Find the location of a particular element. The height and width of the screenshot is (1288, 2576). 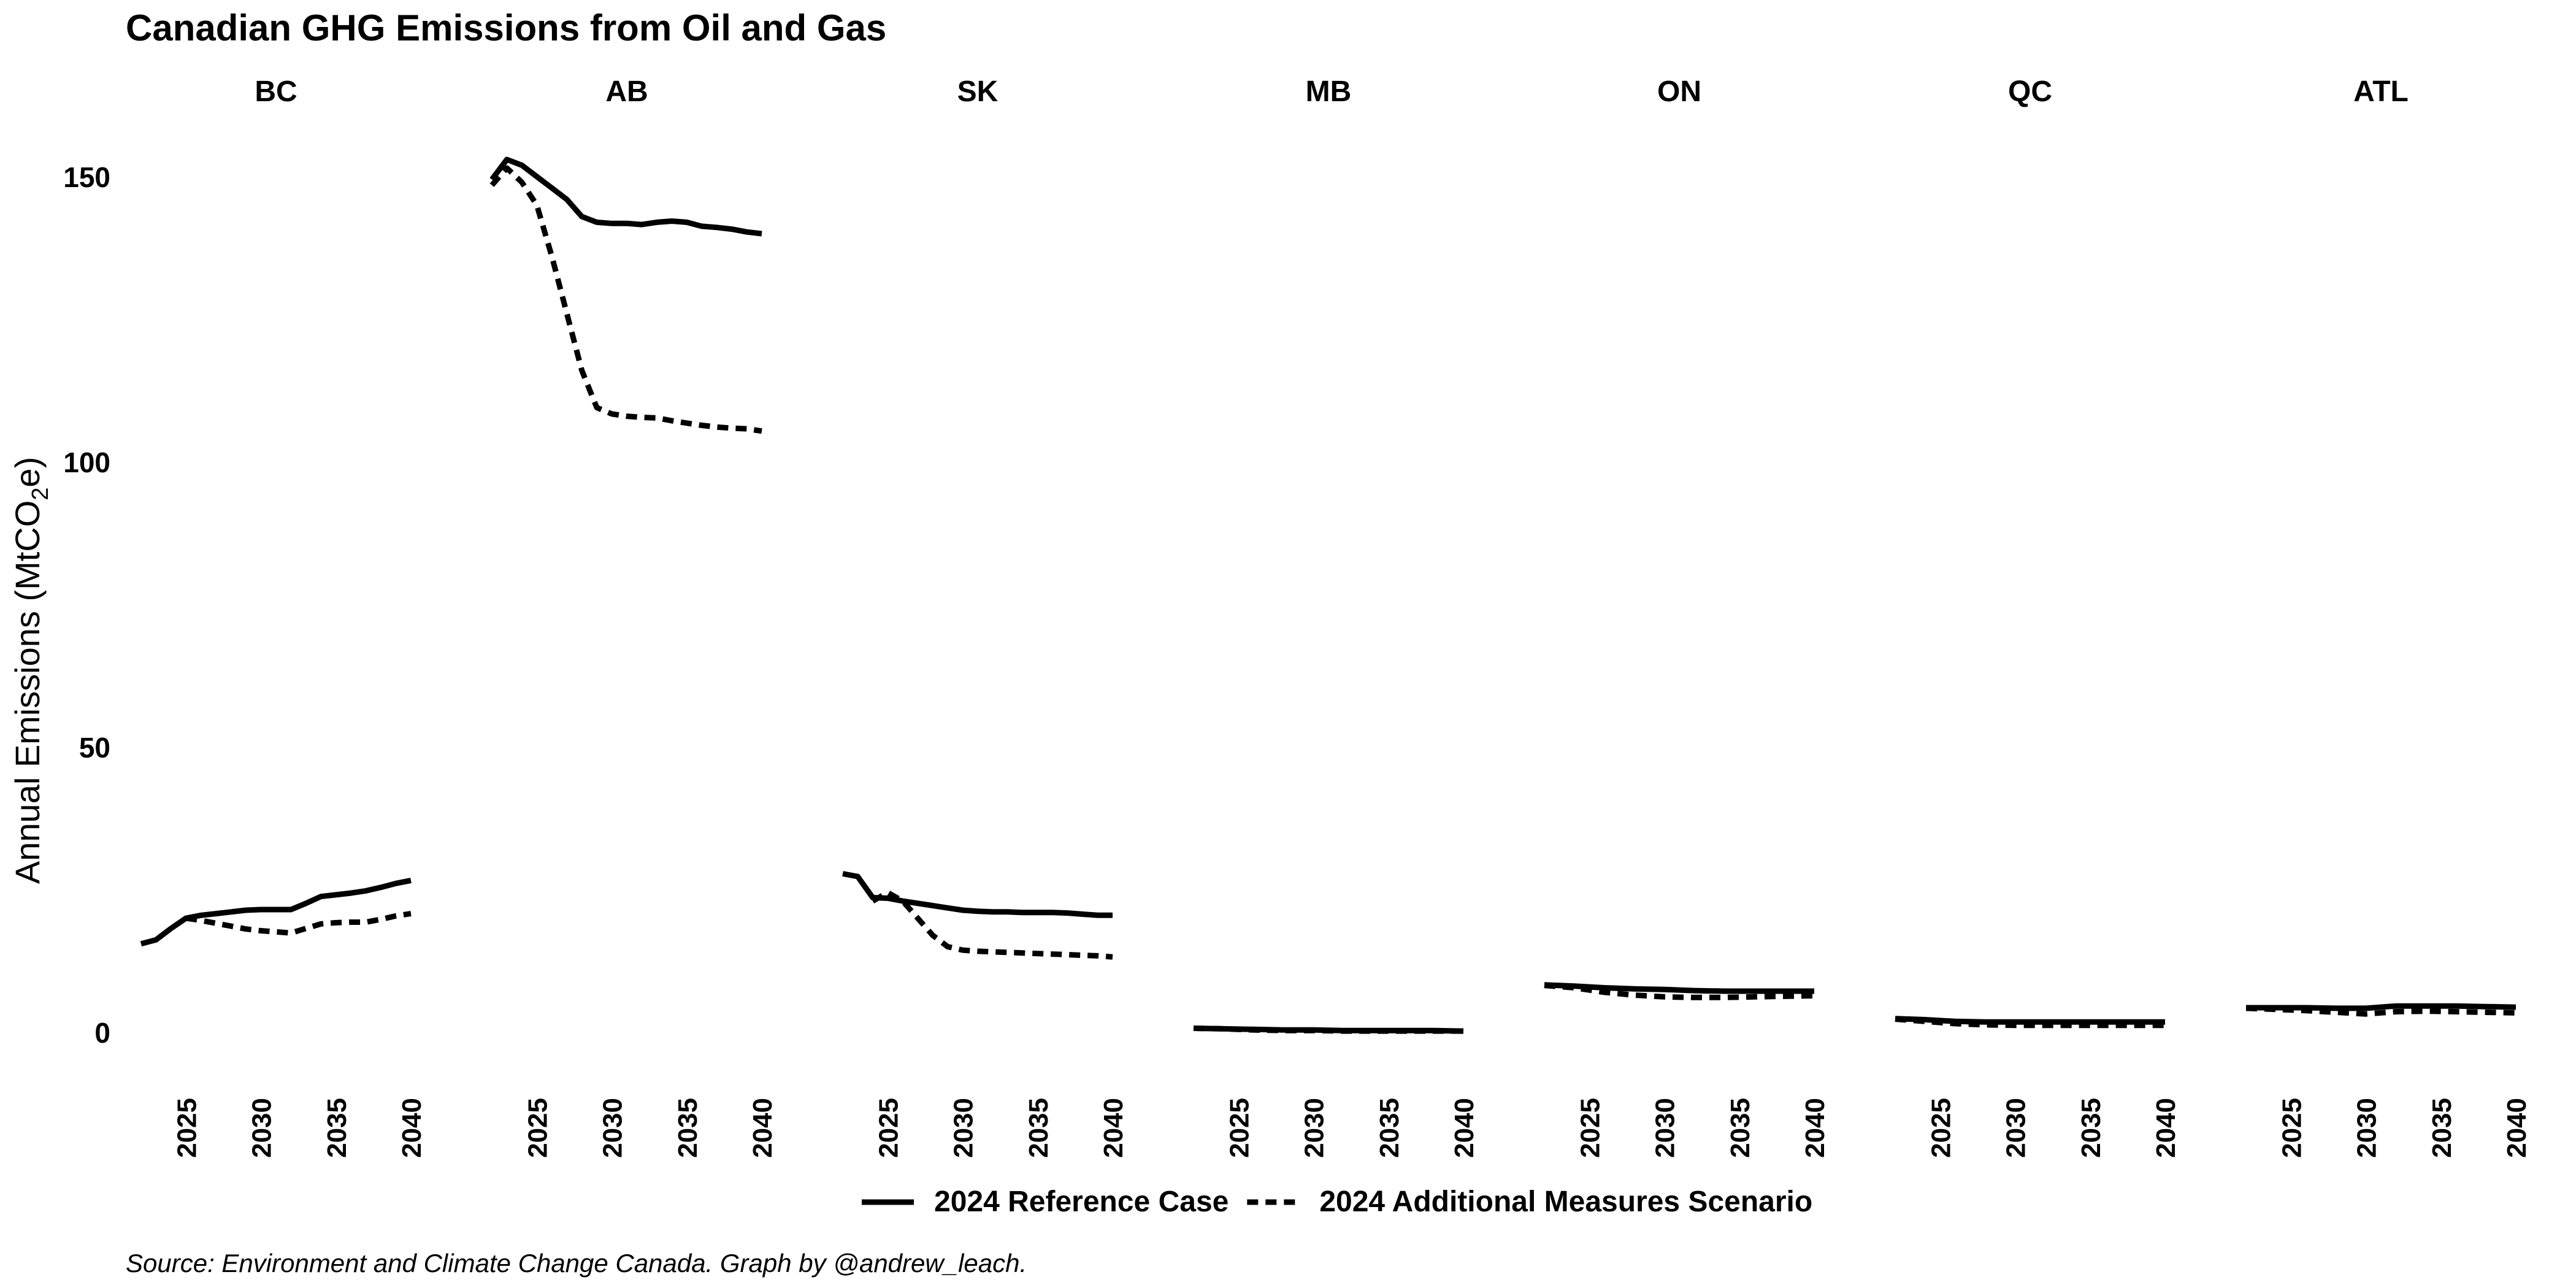

legend-label: 2024 Reference Case is located at coordinates (1081, 1202).